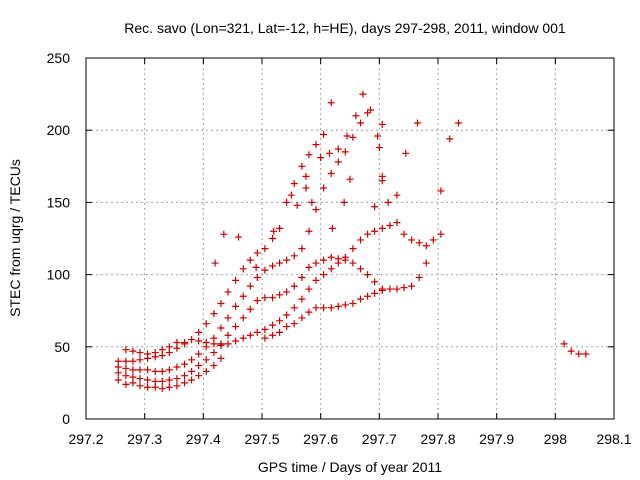  I want to click on x-tick-label: 297.5, so click(261, 439).